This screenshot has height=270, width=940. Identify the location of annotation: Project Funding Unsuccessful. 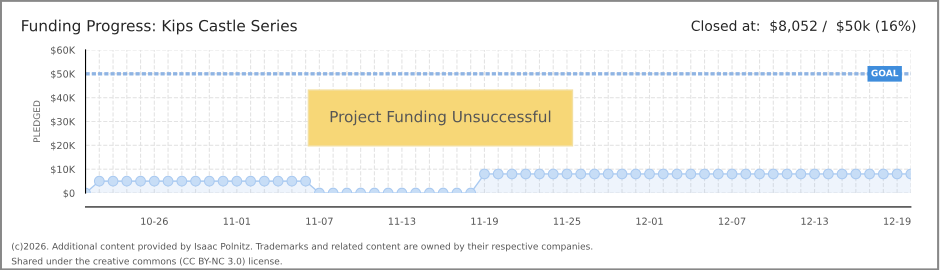
(440, 118).